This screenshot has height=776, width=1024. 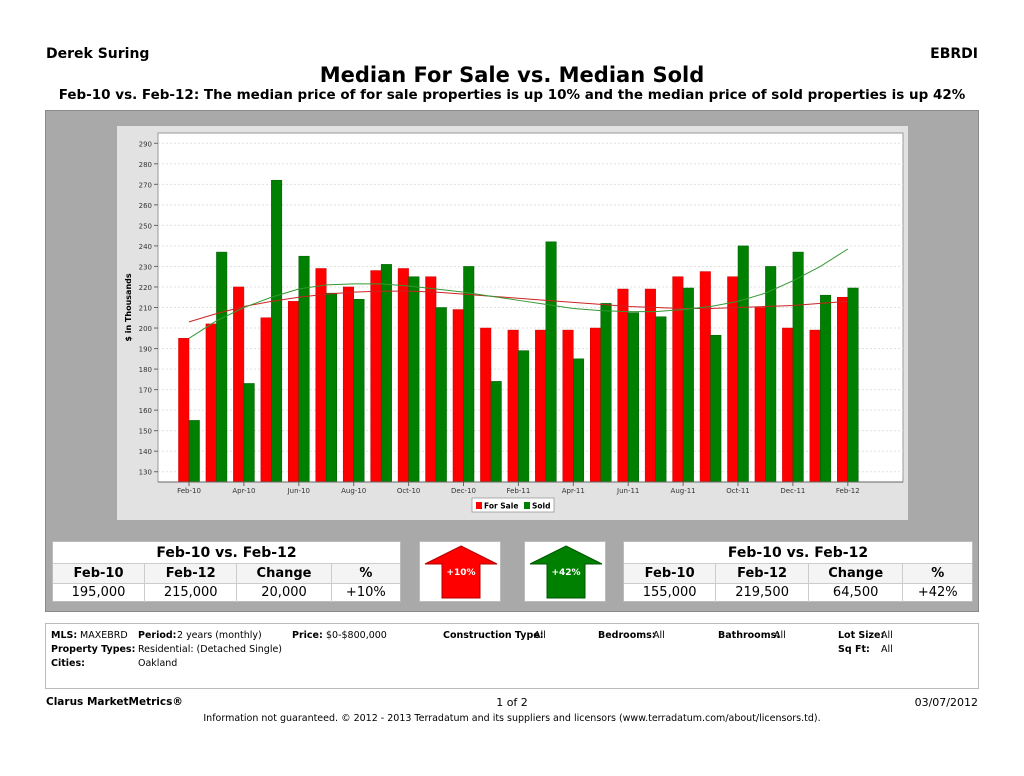 I want to click on stat-value: +42%, so click(x=937, y=593).